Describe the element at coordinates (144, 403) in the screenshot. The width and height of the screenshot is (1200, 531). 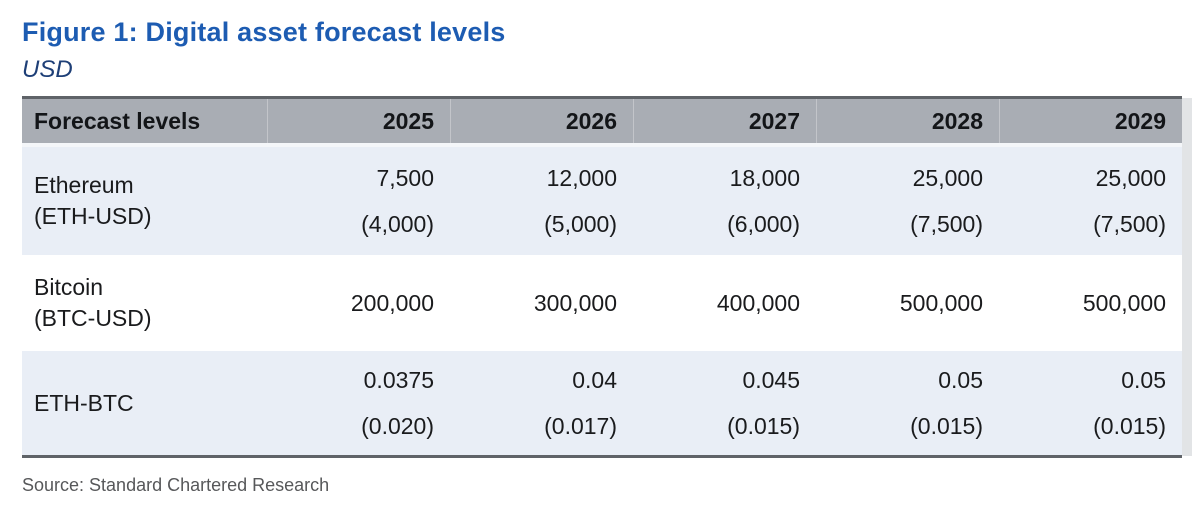
I see `row-label-eth-btc: ETH-BTC` at that location.